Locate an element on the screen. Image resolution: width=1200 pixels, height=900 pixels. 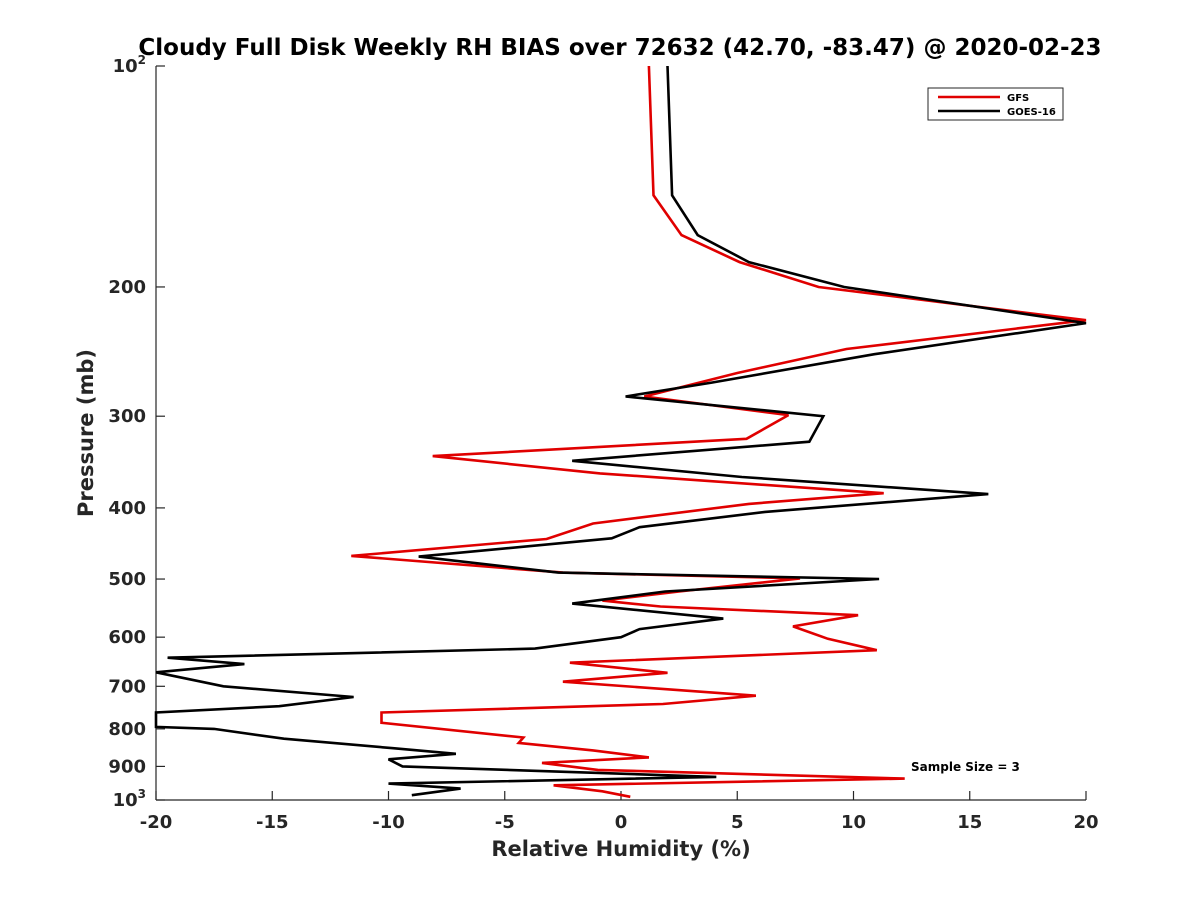
legend-box is located at coordinates (995, 104).